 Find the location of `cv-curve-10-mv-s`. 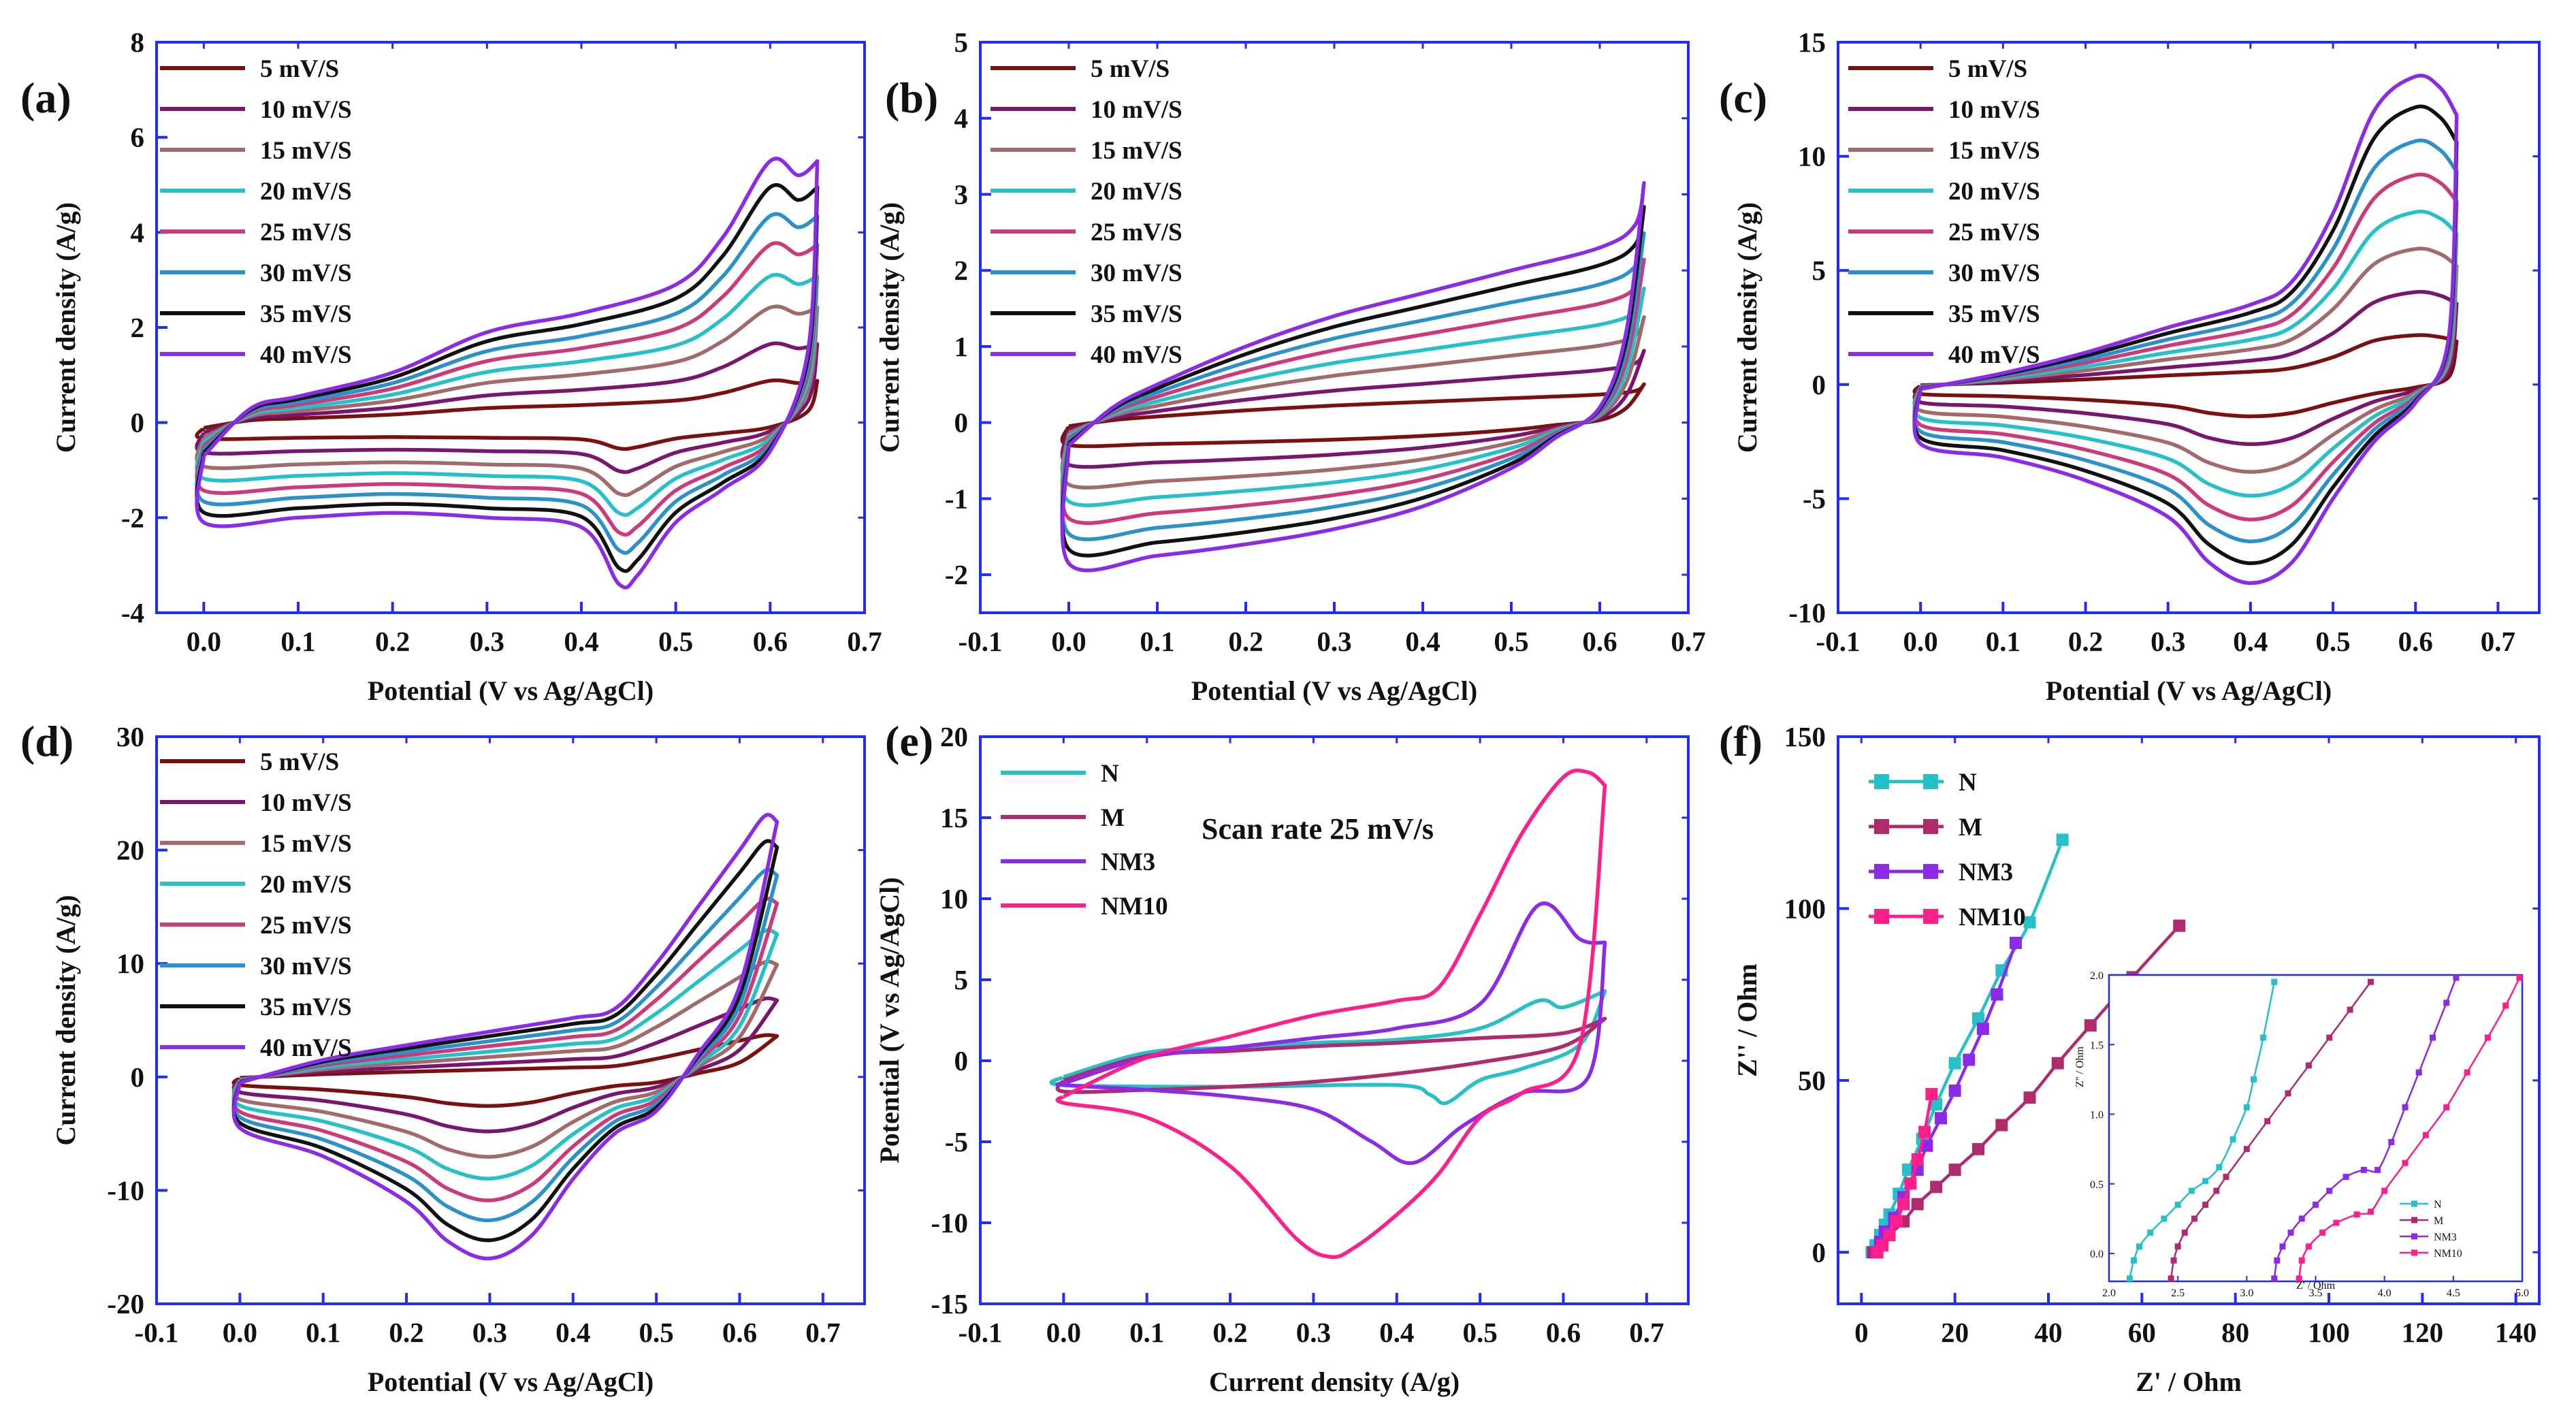

cv-curve-10-mv-s is located at coordinates (2186, 368).